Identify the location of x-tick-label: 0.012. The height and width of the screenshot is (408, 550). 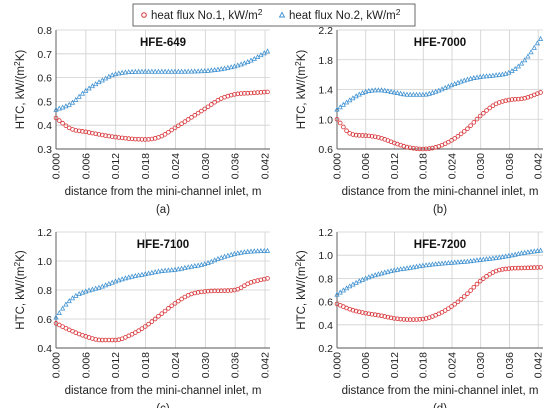
(116, 365).